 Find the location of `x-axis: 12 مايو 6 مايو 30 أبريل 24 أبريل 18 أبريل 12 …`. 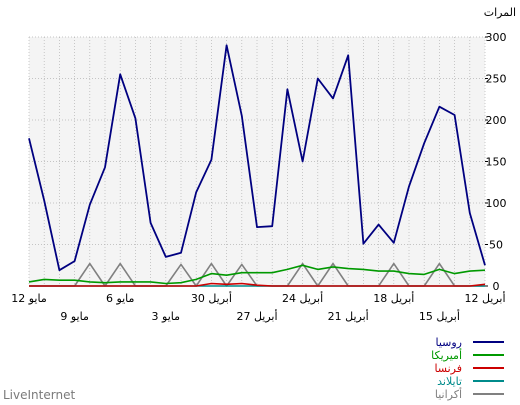

x-axis: 12 مايو 6 مايو 30 أبريل 24 أبريل 18 أبريل 12 … is located at coordinates (258, 307).